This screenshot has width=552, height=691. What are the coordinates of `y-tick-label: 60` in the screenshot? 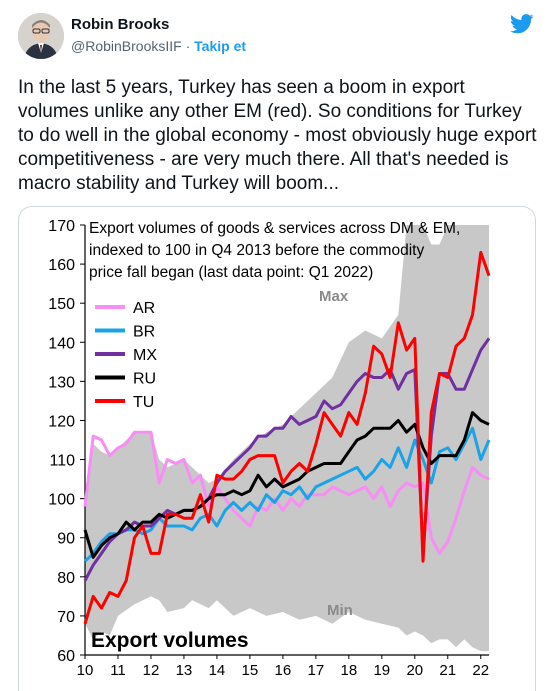 It's located at (66, 656).